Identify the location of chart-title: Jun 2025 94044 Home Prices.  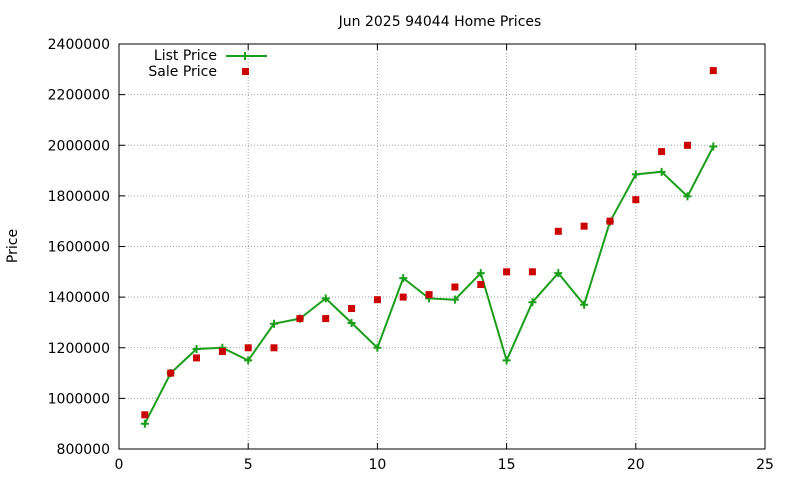
(440, 22).